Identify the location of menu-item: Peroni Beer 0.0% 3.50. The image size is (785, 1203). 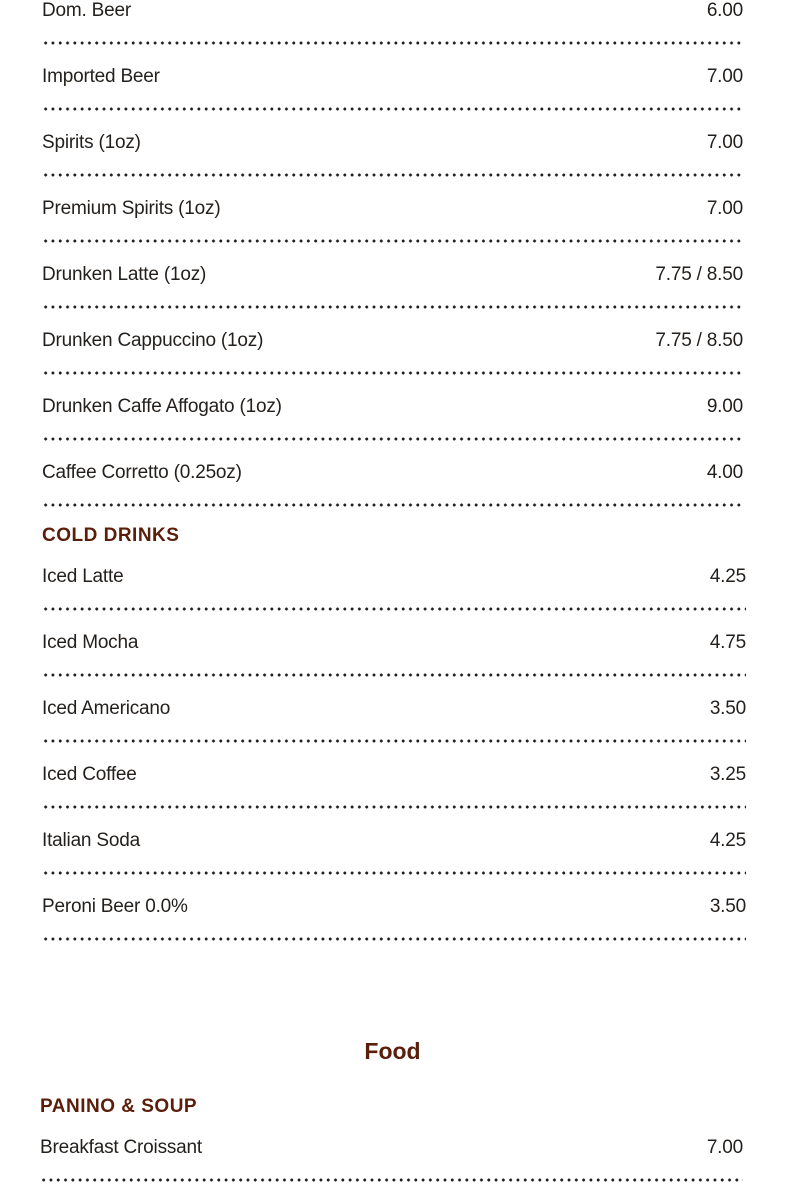
(394, 929).